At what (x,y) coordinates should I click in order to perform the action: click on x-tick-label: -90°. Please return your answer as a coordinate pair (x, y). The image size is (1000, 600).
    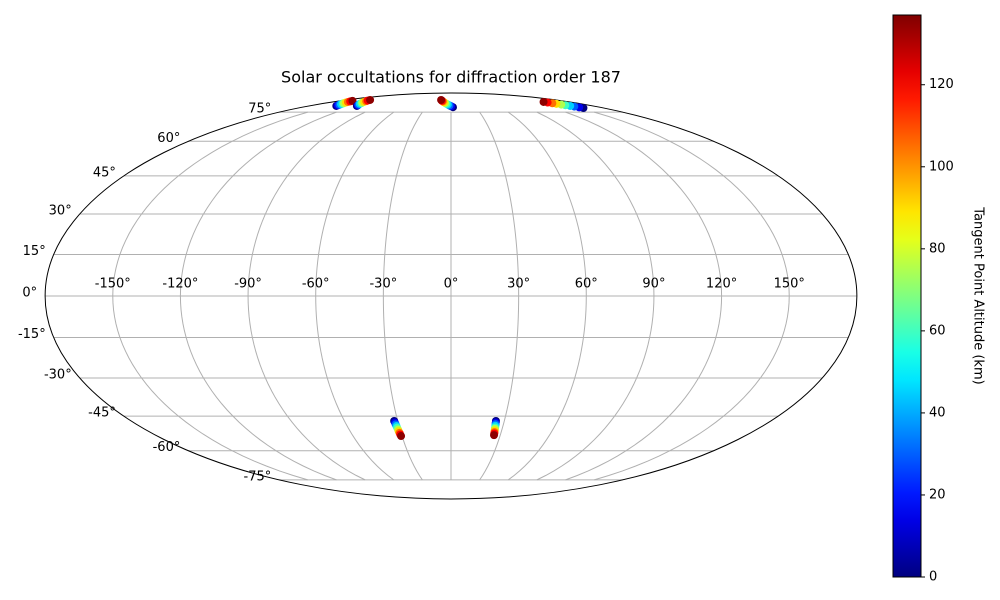
    Looking at the image, I should click on (248, 284).